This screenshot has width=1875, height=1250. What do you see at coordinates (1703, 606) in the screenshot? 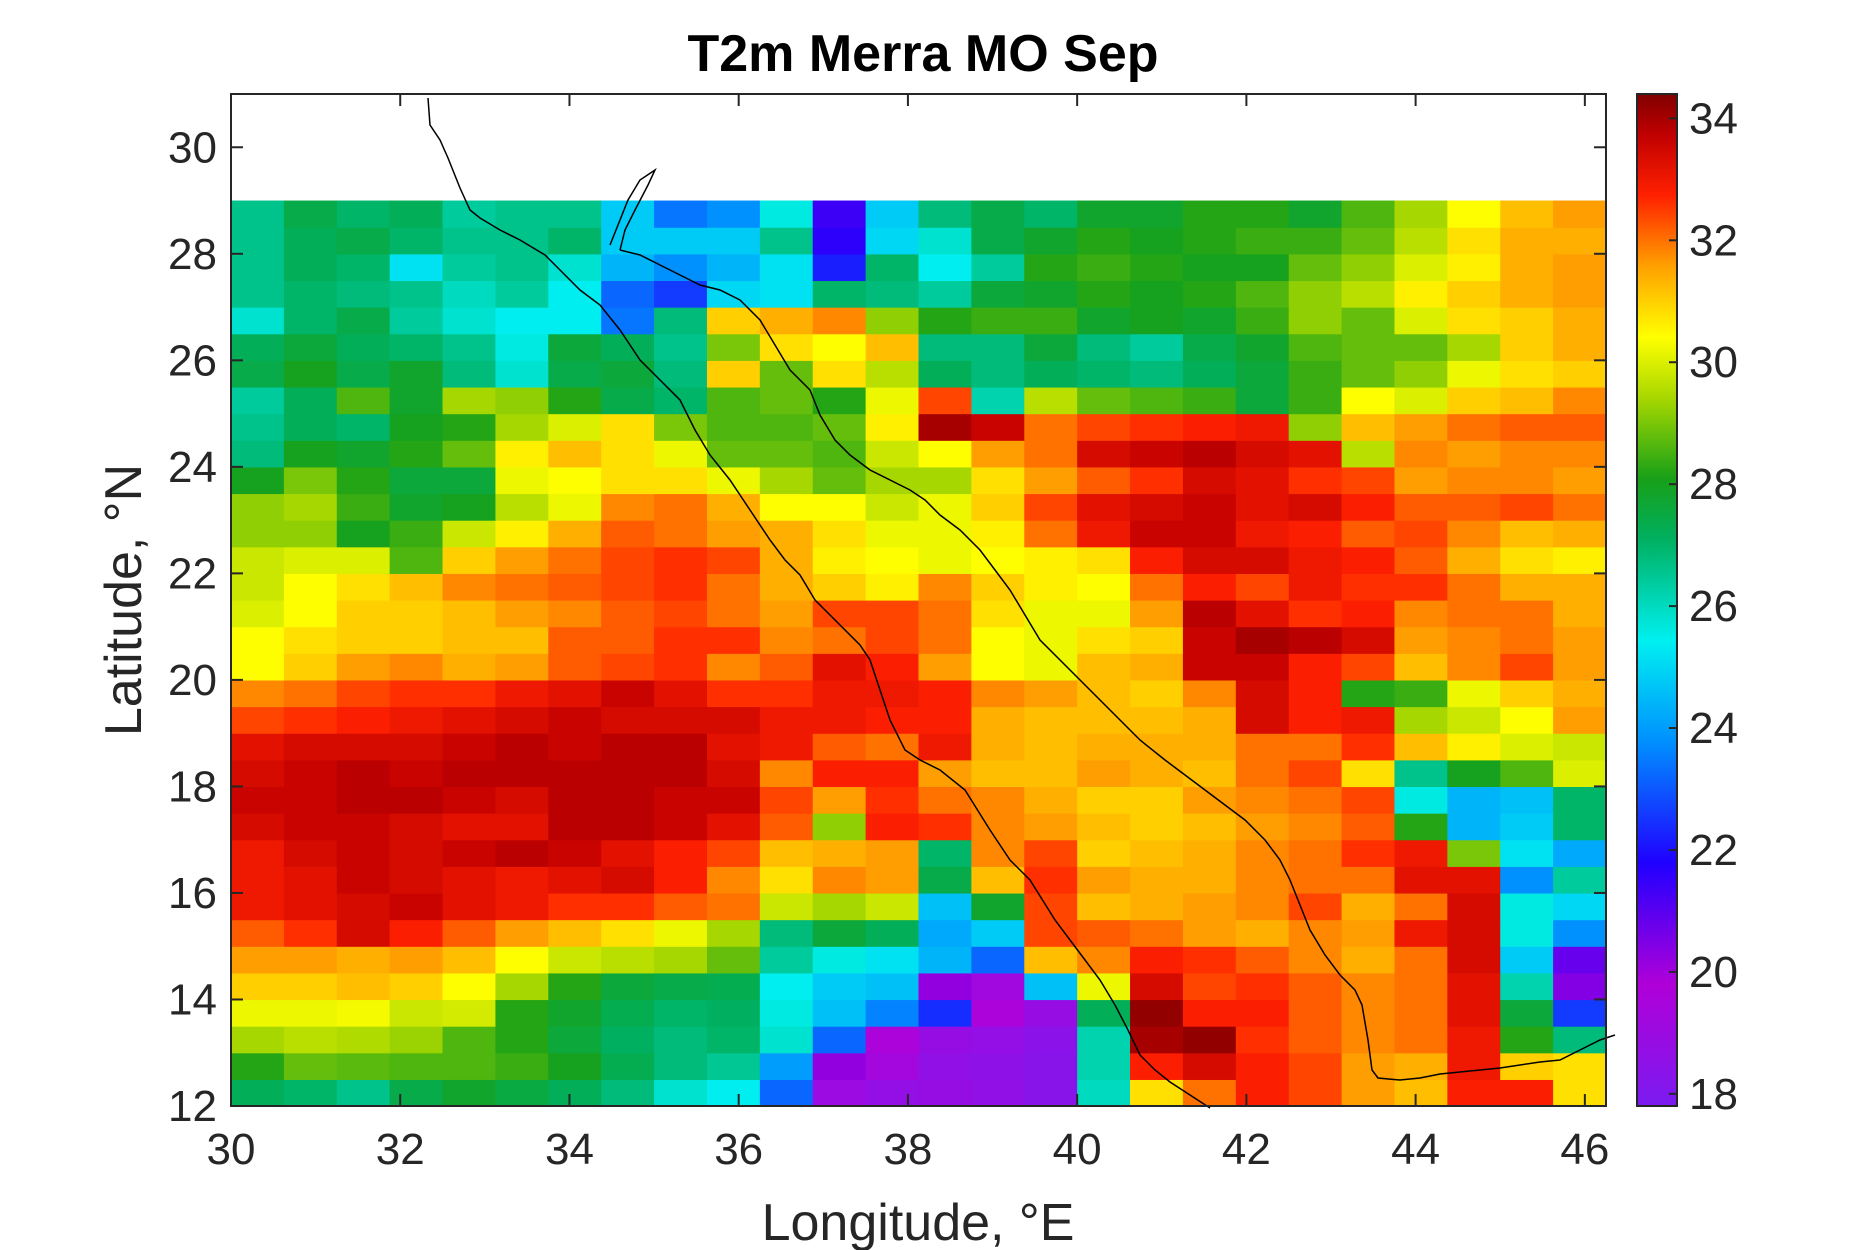
I see `colorbar-ticks: 18 20 22 24 26 28 30 32 34` at bounding box center [1703, 606].